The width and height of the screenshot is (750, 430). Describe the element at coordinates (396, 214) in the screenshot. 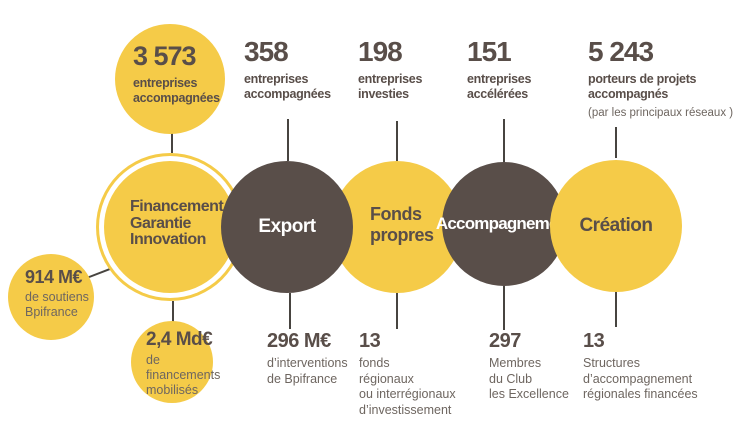

I see `circle-label-line: Fonds` at that location.